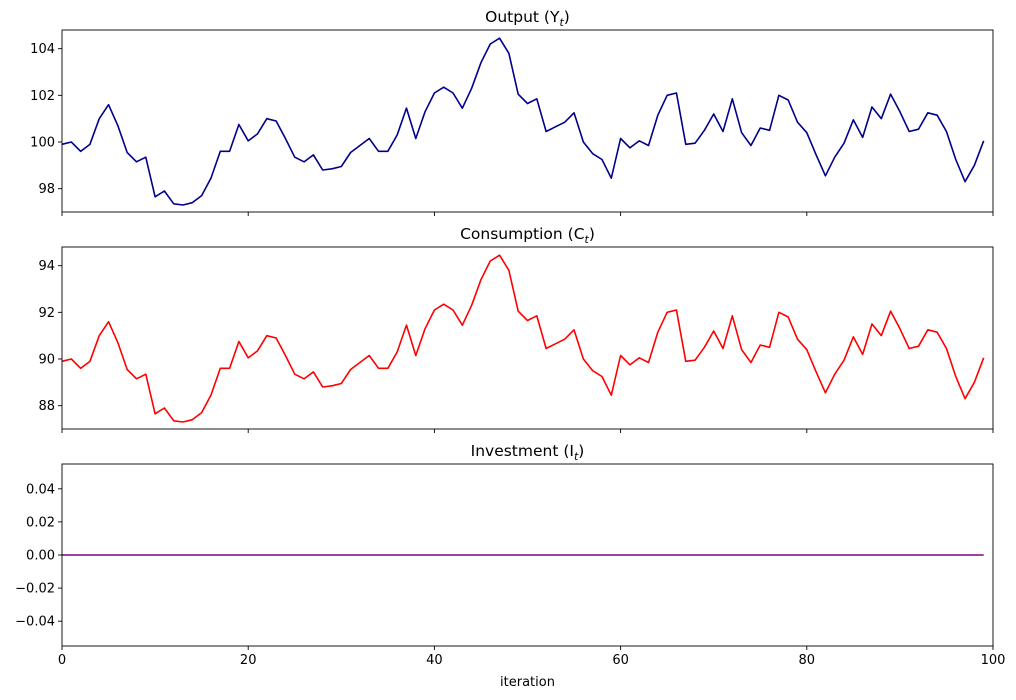  Describe the element at coordinates (62, 660) in the screenshot. I see `investment-xtick-label: 0` at that location.